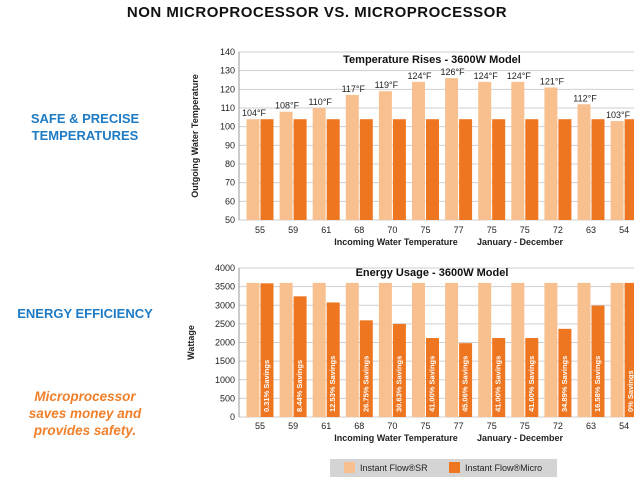  What do you see at coordinates (227, 71) in the screenshot?
I see `temp-ytick-label: 130` at bounding box center [227, 71].